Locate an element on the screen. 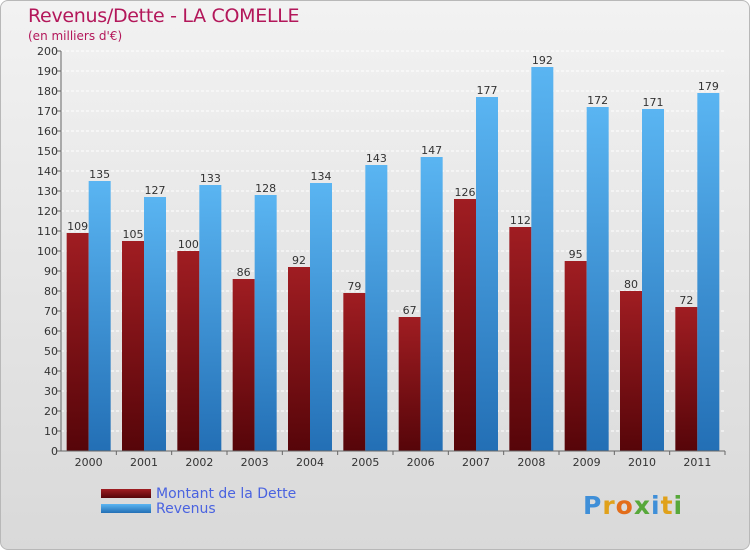 The image size is (750, 550). logo-letter: r is located at coordinates (609, 505).